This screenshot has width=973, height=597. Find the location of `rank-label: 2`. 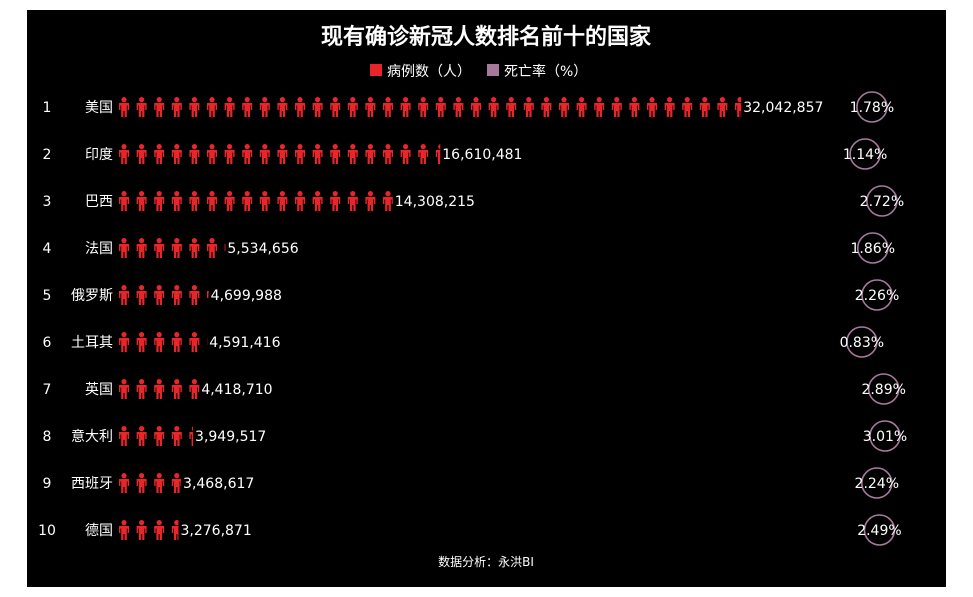

rank-label: 2 is located at coordinates (47, 155).